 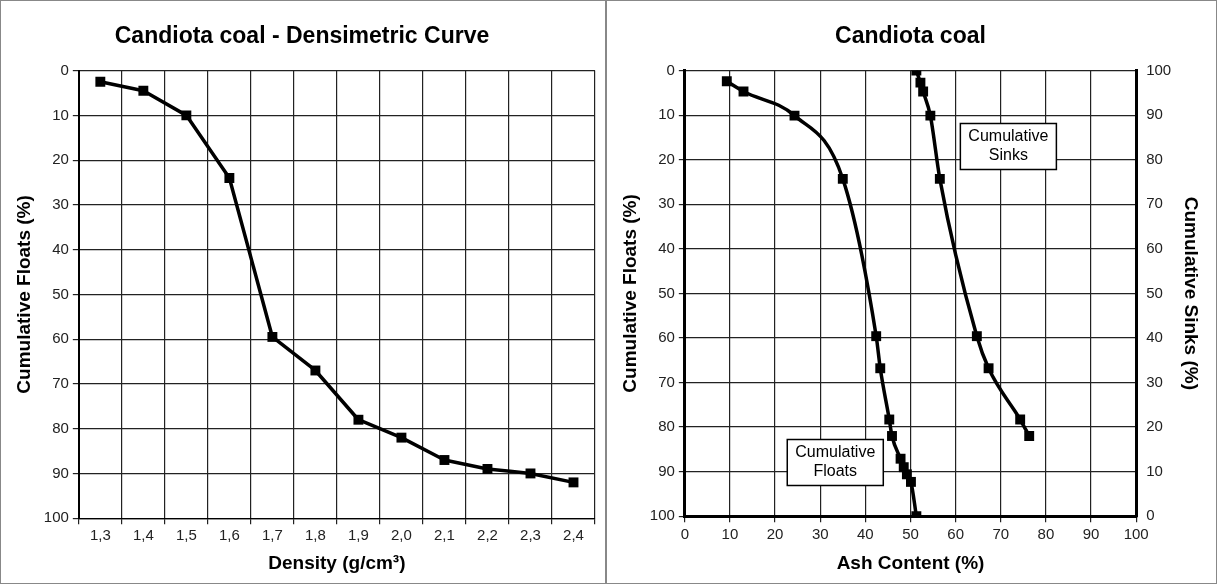 What do you see at coordinates (487, 535) in the screenshot?
I see `x-tick-label: 2,2` at bounding box center [487, 535].